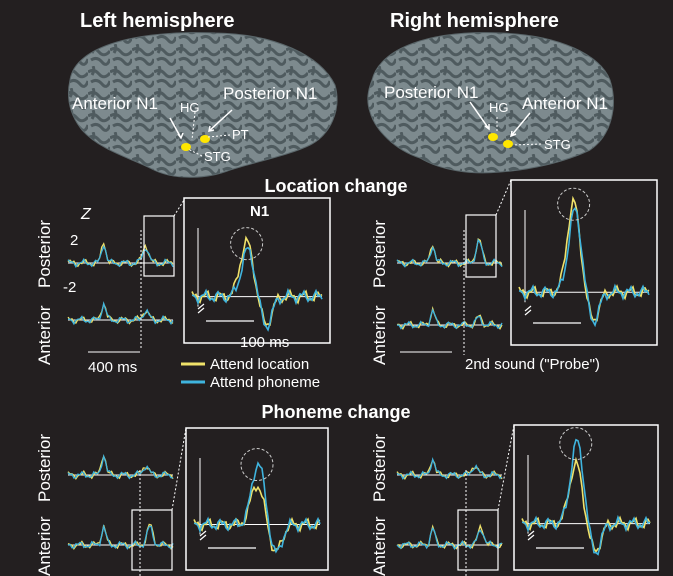 The image size is (673, 576). Describe the element at coordinates (190, 107) in the screenshot. I see `left-hg-label: HG` at that location.